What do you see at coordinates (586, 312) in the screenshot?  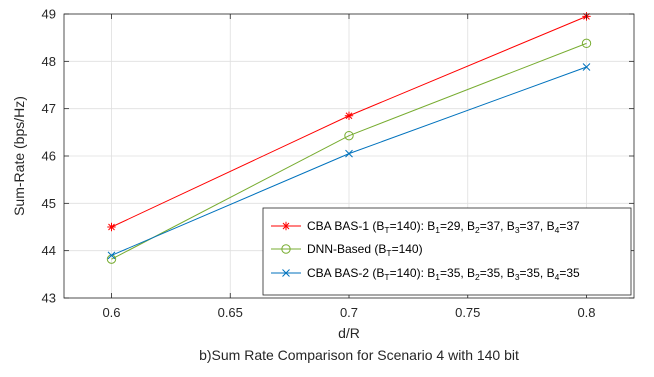 I see `x-tick-label: 0.8` at bounding box center [586, 312].